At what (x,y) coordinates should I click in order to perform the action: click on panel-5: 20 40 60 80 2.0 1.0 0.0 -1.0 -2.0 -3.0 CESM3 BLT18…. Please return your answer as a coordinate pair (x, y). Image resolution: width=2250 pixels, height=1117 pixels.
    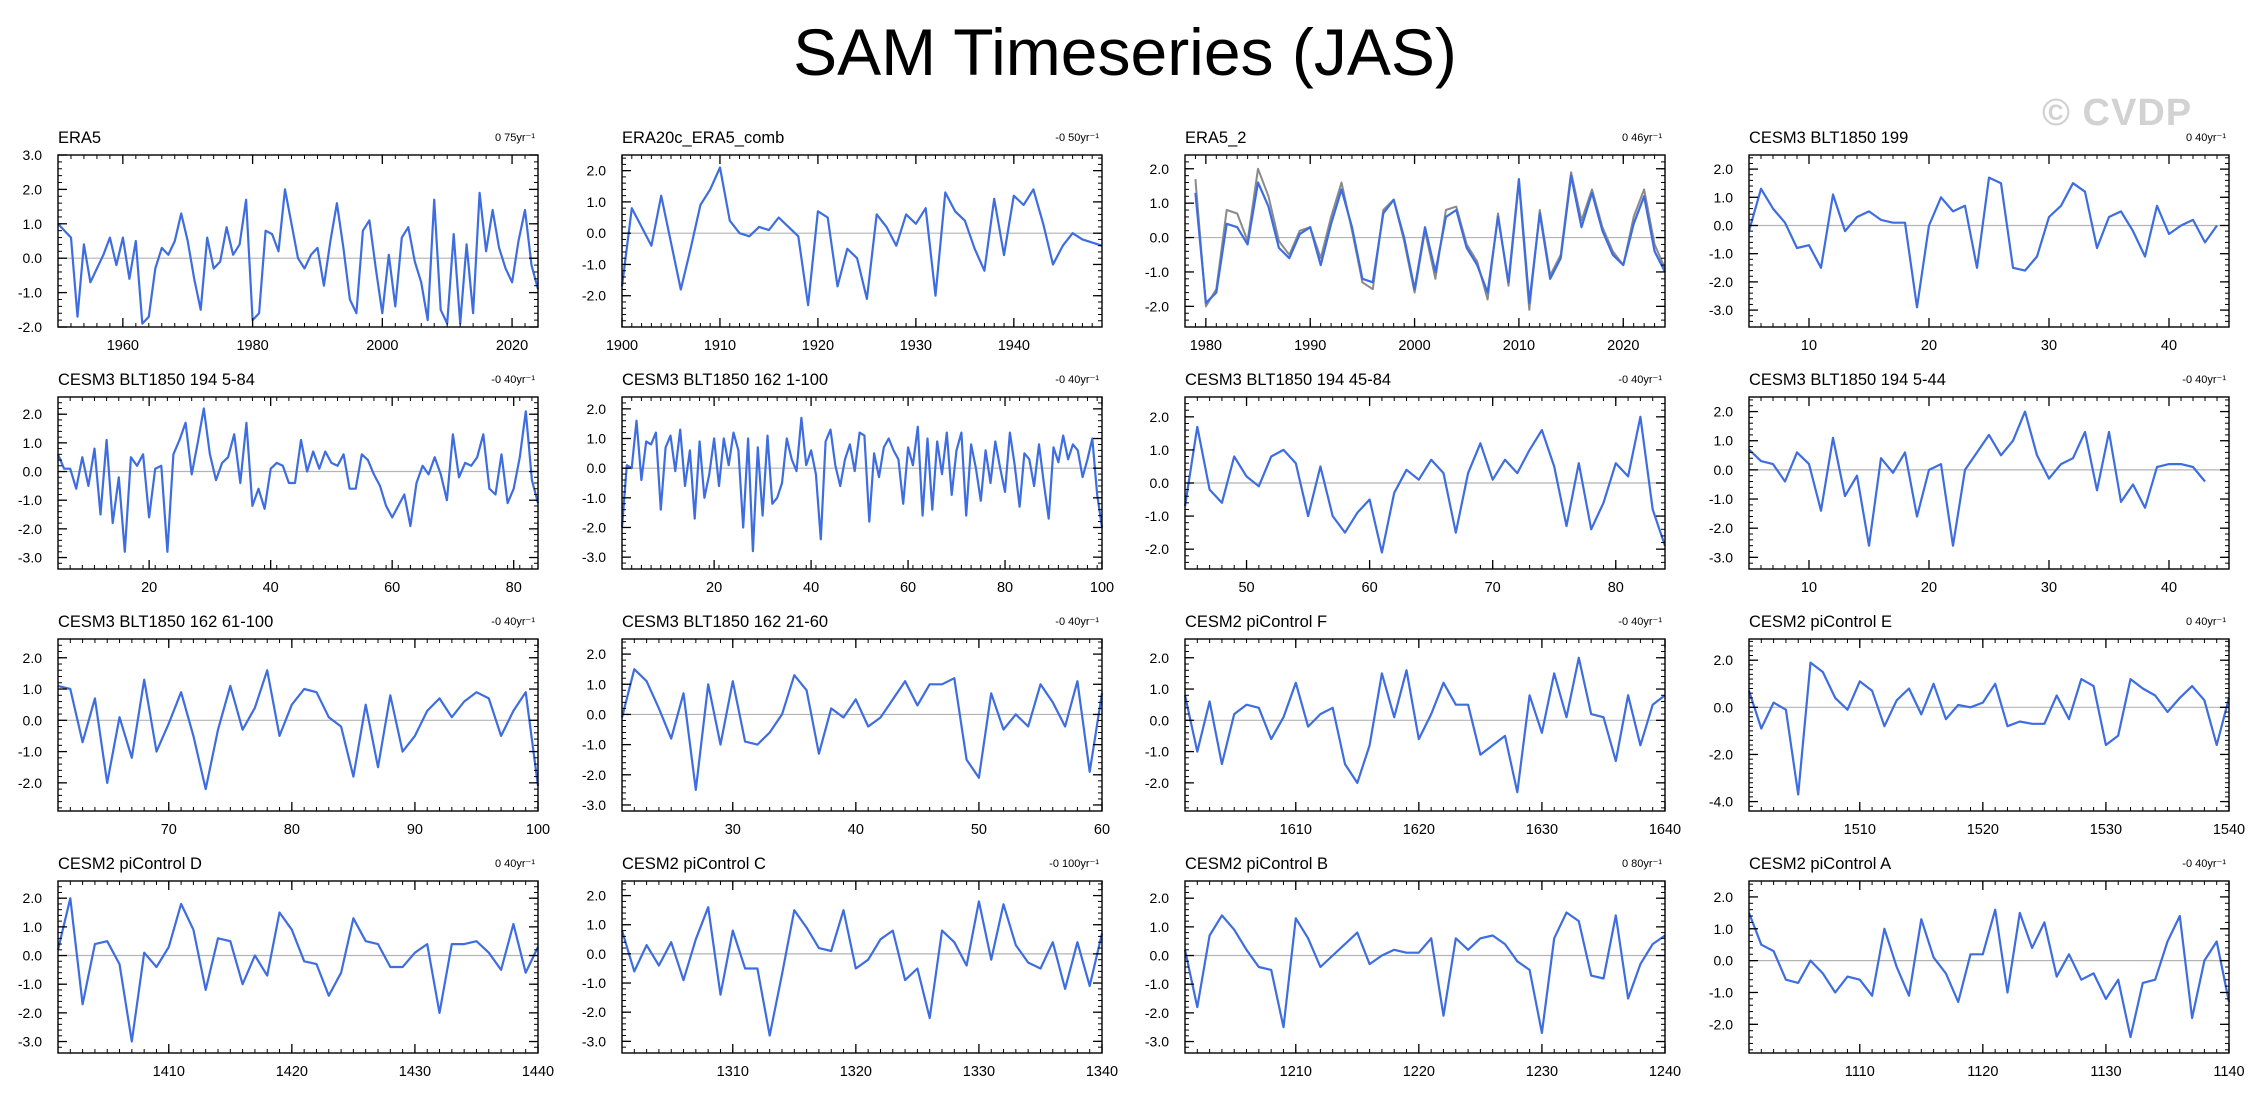
    Looking at the image, I should click on (279, 483).